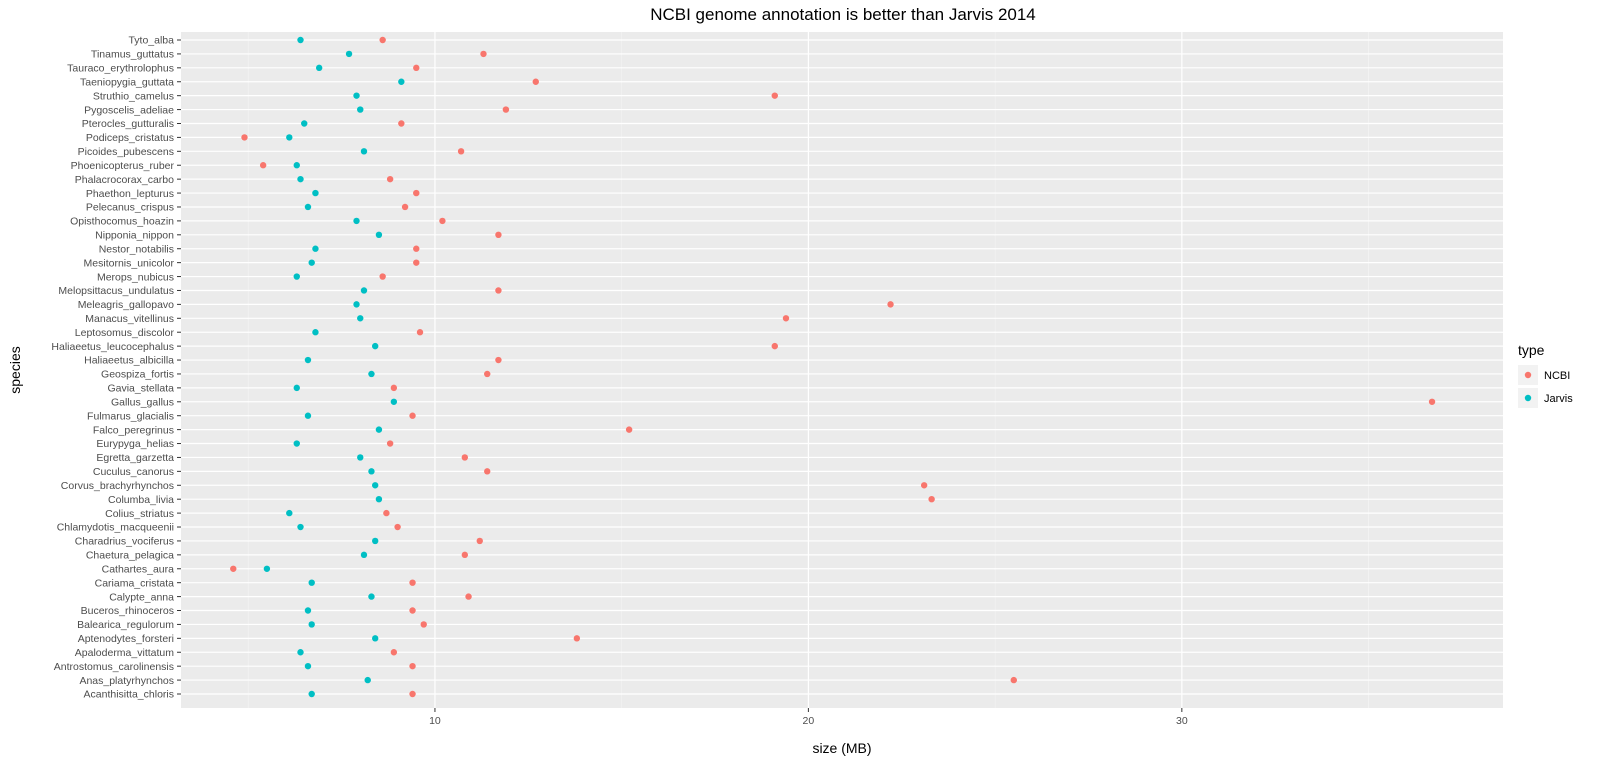 Image resolution: width=1600 pixels, height=761 pixels. I want to click on legend-label: NCBI, so click(1557, 376).